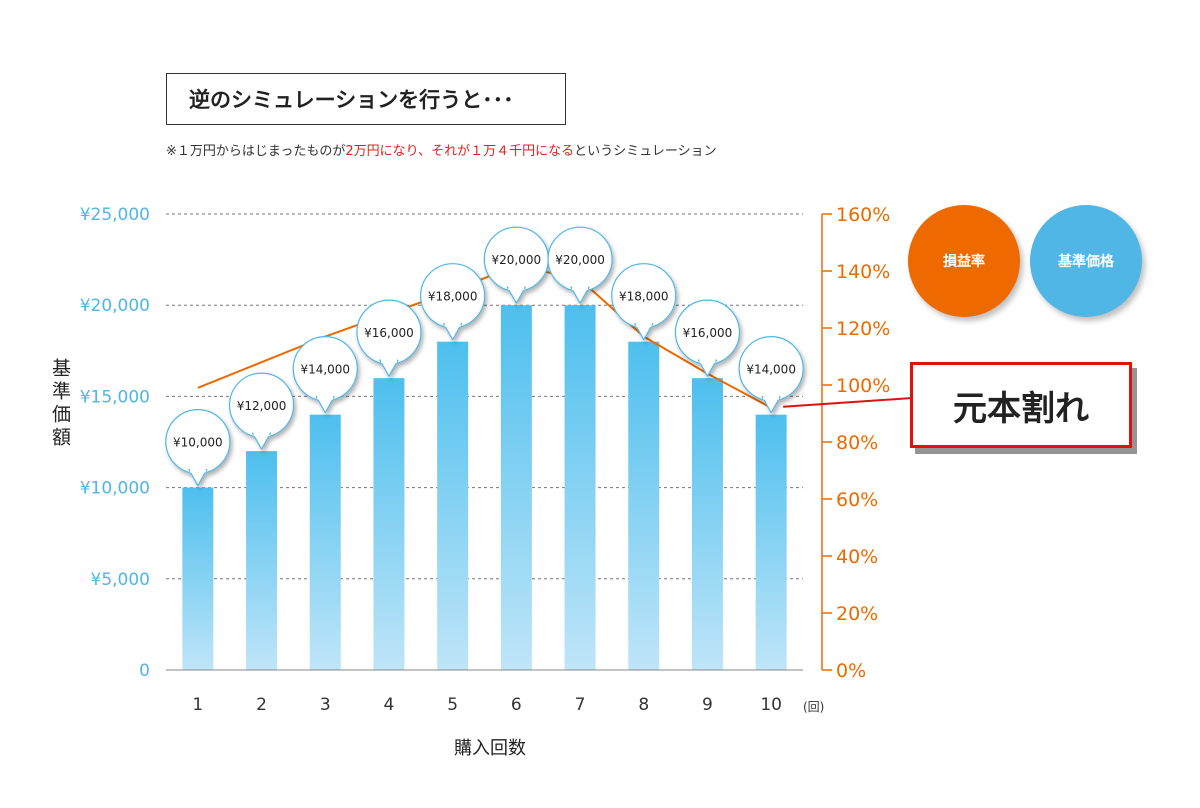  What do you see at coordinates (490, 748) in the screenshot?
I see `x-axis-title: 購入回数` at bounding box center [490, 748].